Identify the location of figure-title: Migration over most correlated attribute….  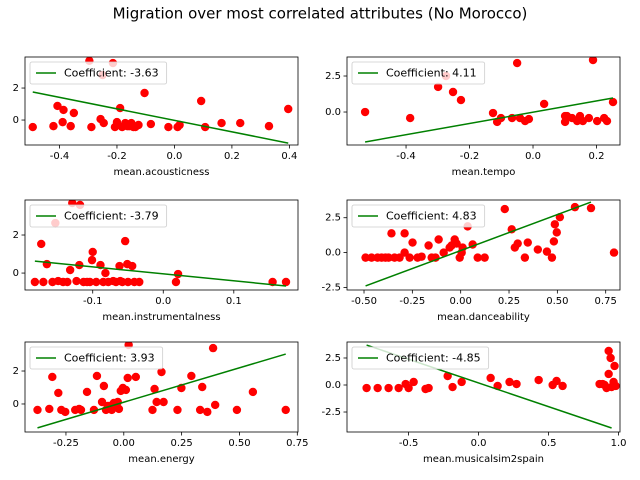
(320, 14).